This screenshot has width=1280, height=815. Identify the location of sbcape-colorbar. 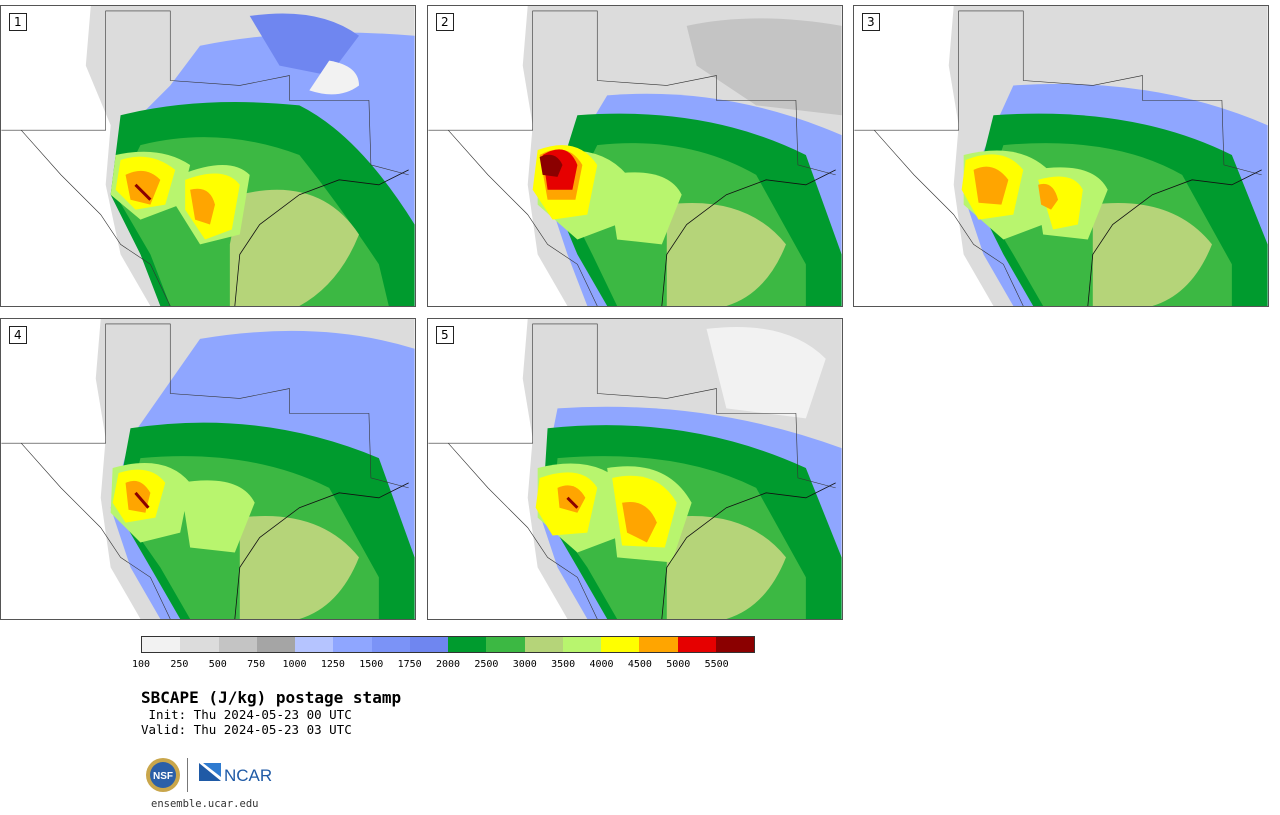
(448, 644).